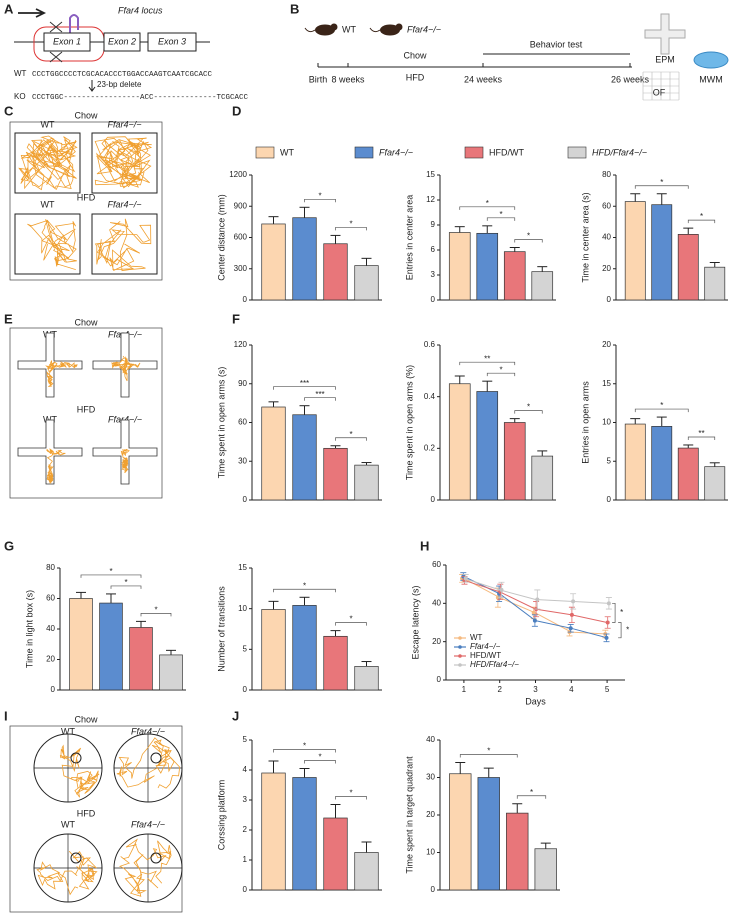 The image size is (730, 914). What do you see at coordinates (318, 79) in the screenshot?
I see `time-label: Birth` at bounding box center [318, 79].